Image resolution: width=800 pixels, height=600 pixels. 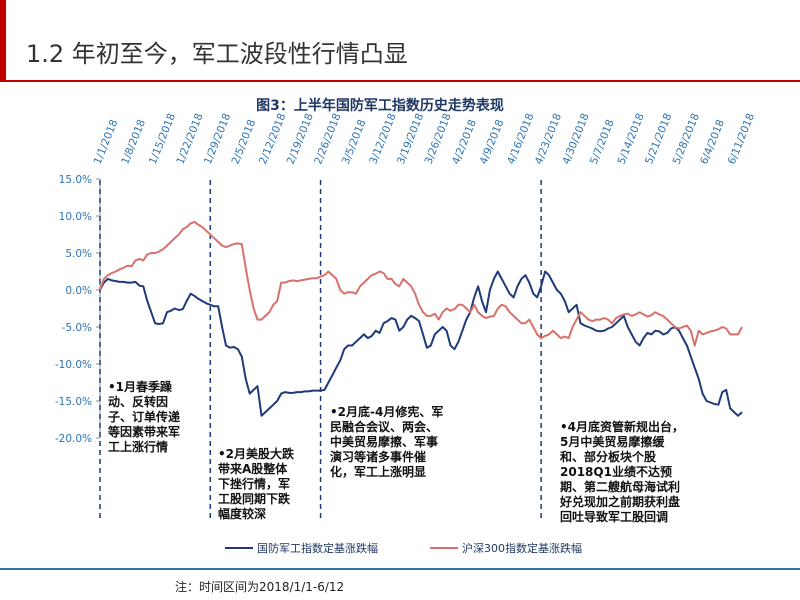 What do you see at coordinates (384, 426) in the screenshot?
I see `annotation-line: 民融合会议、两会、` at bounding box center [384, 426].